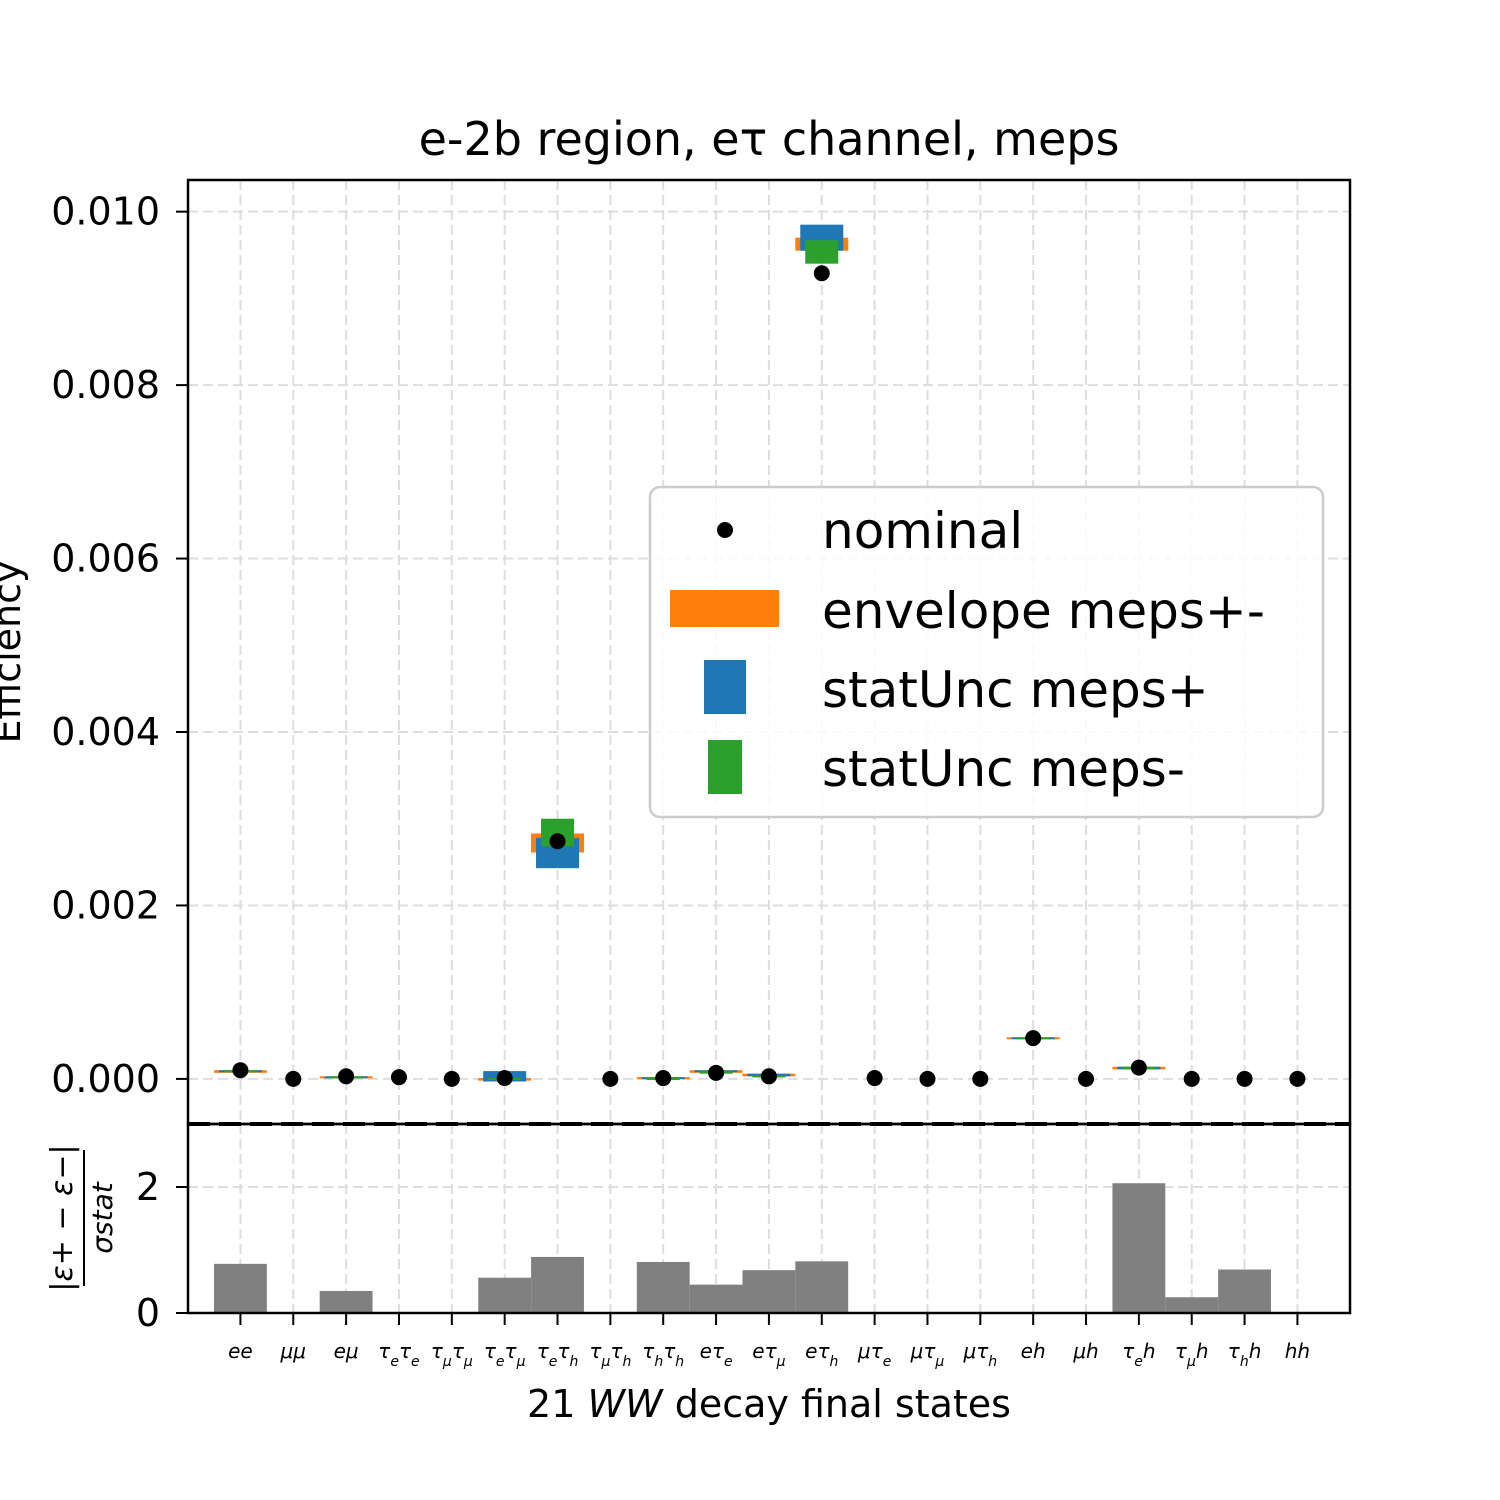 This screenshot has width=1500, height=1500. What do you see at coordinates (82, 1217) in the screenshot?
I see `ratio-y-axis-label: |ε+ − ε−| σstat` at bounding box center [82, 1217].